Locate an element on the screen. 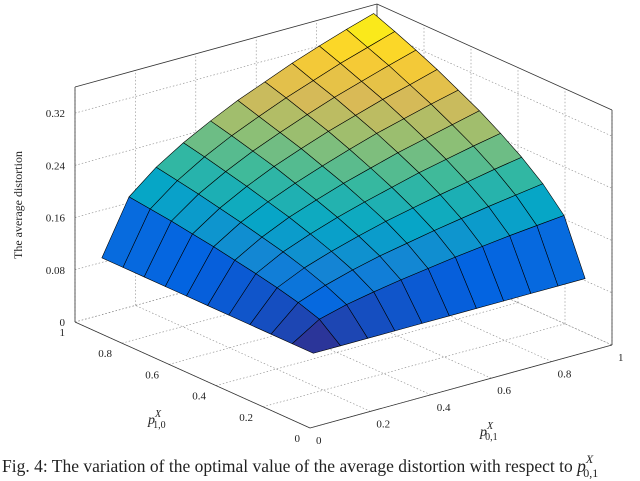 Image resolution: width=640 pixels, height=481 pixels. x-tick-label: 0.2 is located at coordinates (246, 418).